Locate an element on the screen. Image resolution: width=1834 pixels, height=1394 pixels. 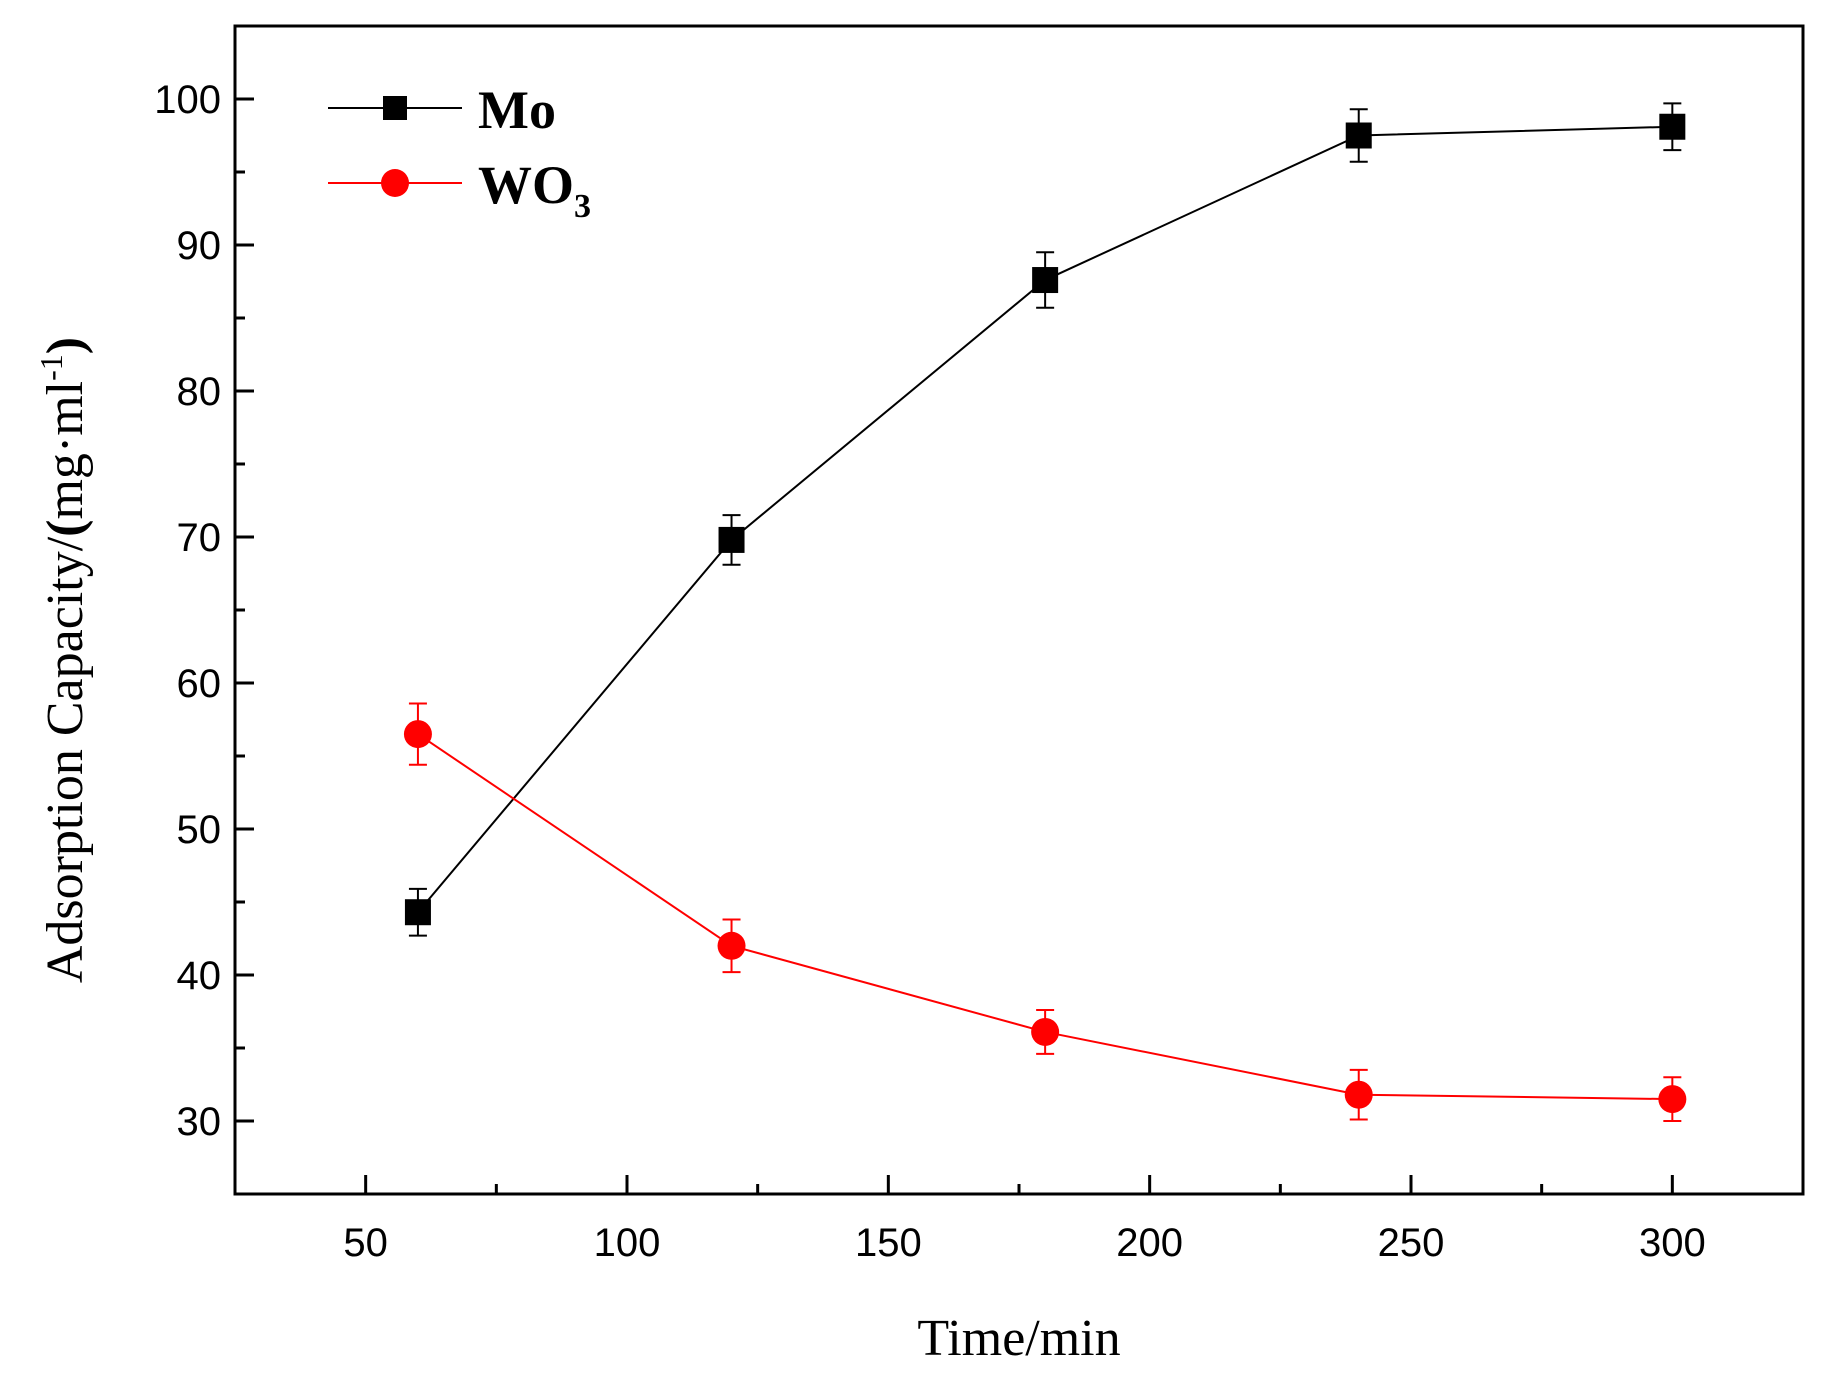
y-tick-label: 70 is located at coordinates (199, 538).